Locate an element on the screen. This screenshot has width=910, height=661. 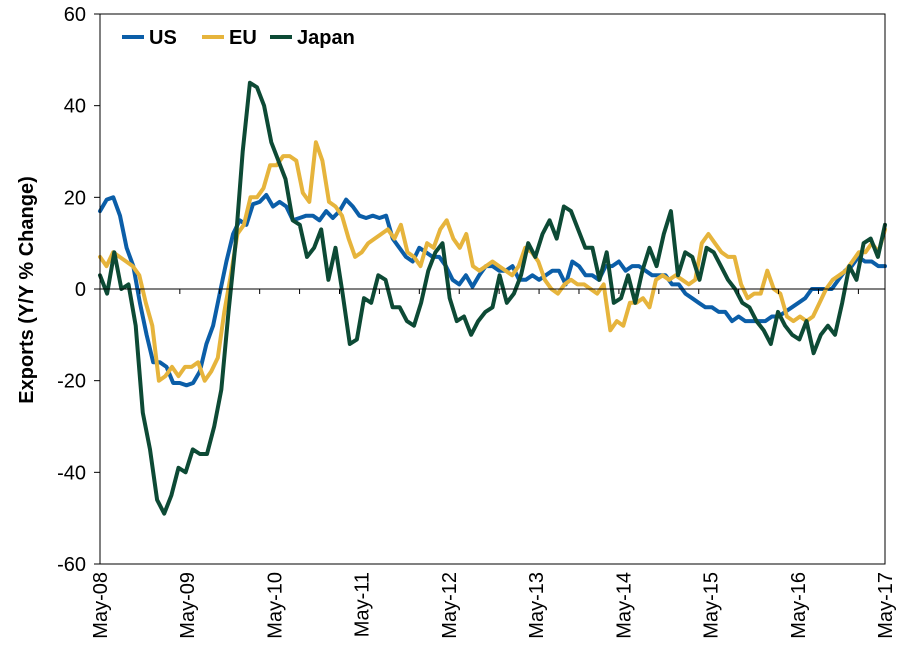
x-tick-label: May-12 is located at coordinates (450, 605).